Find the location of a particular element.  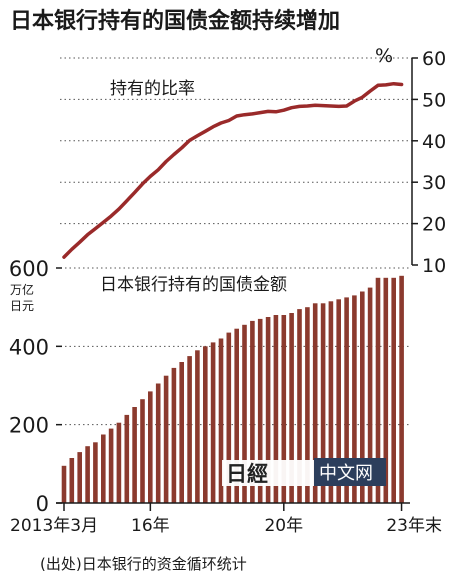

amount-tick-label: 400 is located at coordinates (29, 347).